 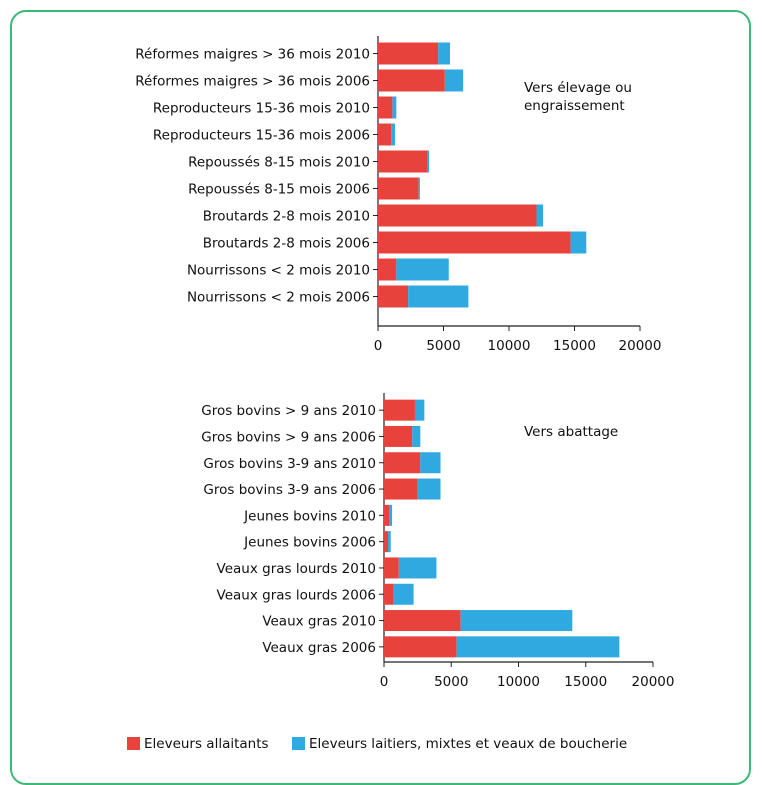 I want to click on category-label: Gros bovins 3-9 ans 2010, so click(x=289, y=464).